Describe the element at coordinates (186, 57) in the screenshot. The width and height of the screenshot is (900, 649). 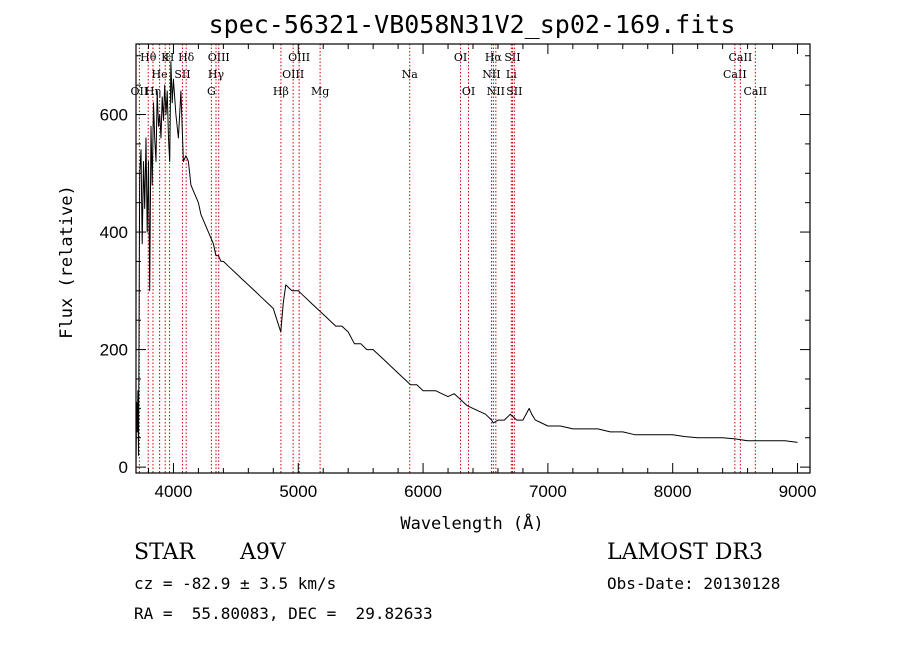
I see `line-label-6: Hδ` at that location.